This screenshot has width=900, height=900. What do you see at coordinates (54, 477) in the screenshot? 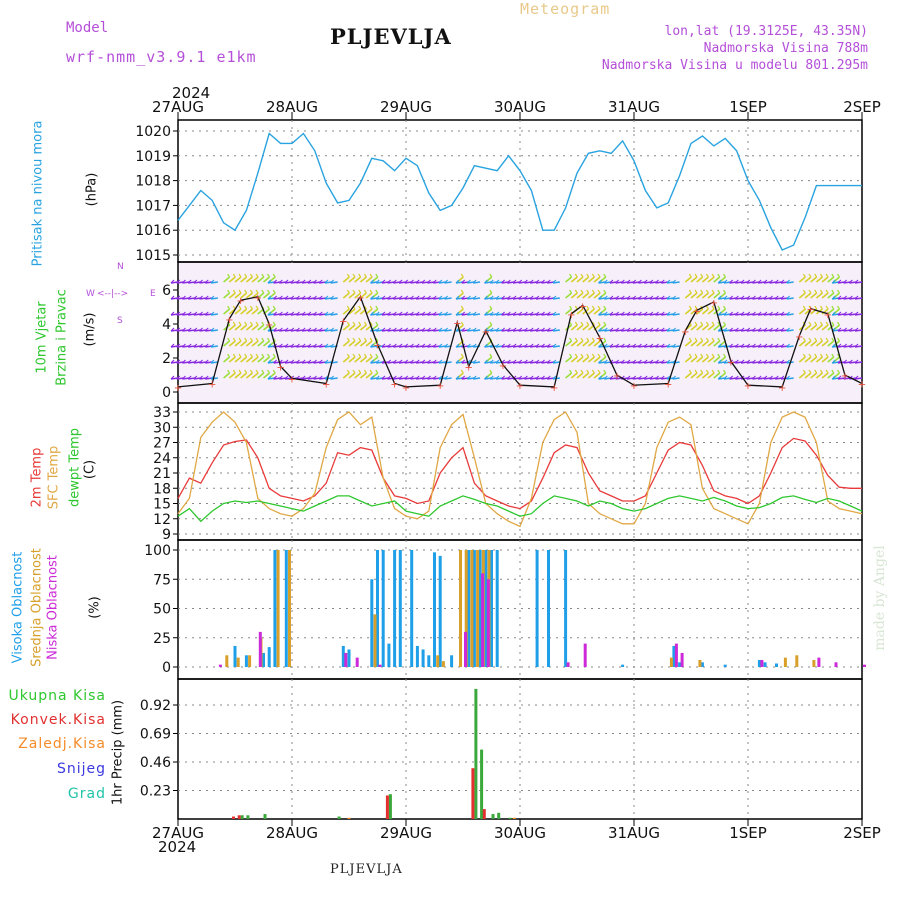
I see `sfc-temp-label: SFC Temp` at bounding box center [54, 477].